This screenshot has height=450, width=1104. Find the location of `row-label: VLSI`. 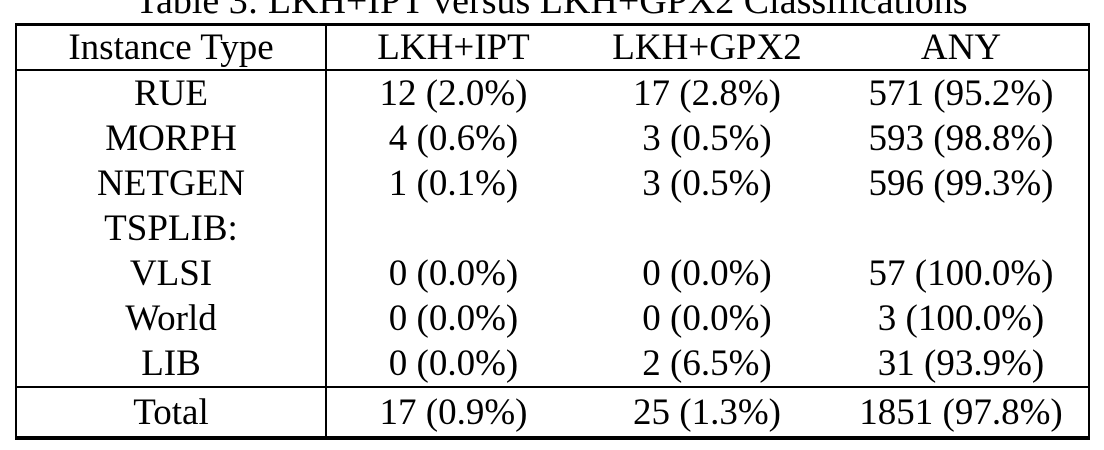

row-label: VLSI is located at coordinates (171, 273).